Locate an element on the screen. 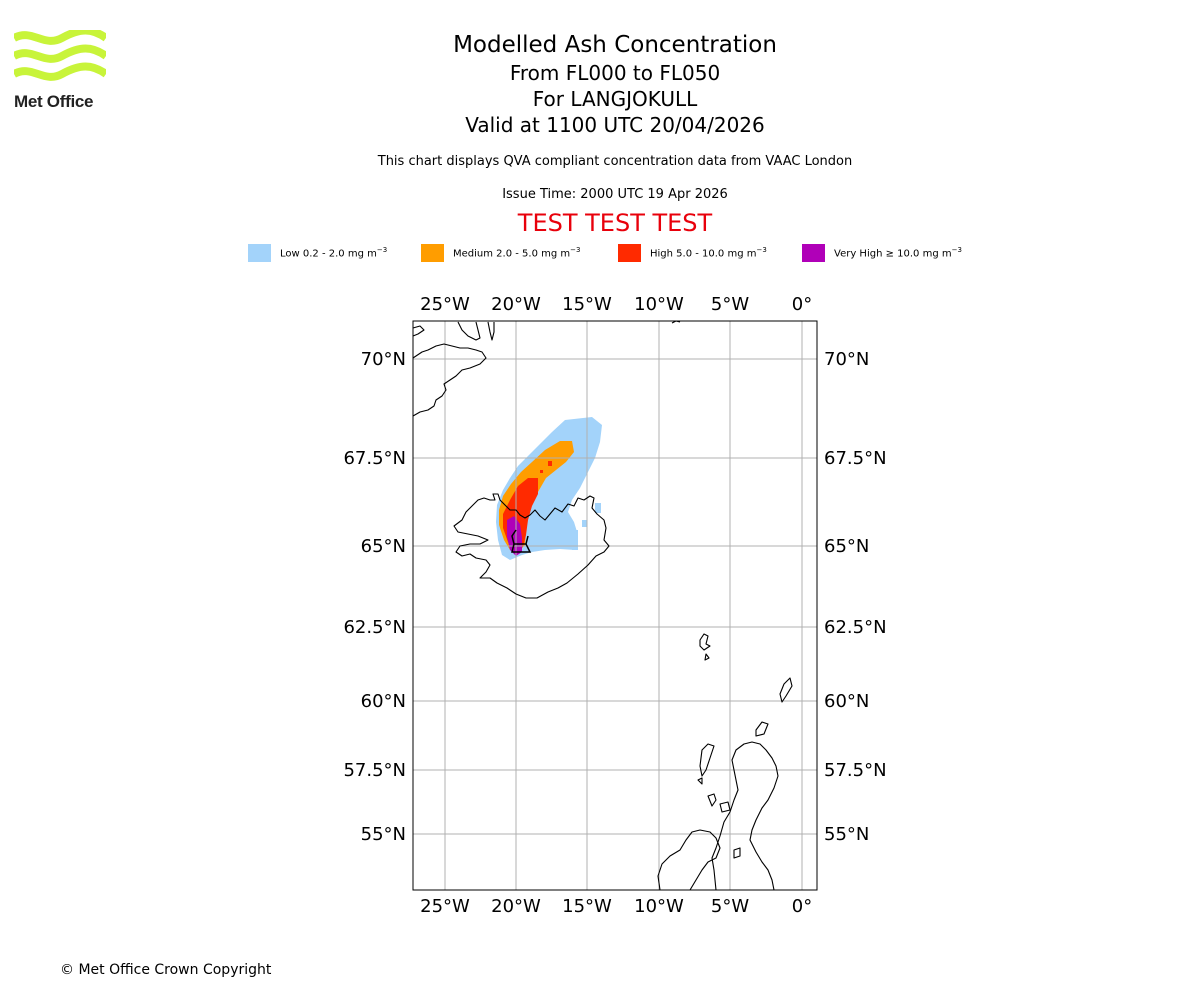 The height and width of the screenshot is (1000, 1200). coast-northern-ireland-ireland is located at coordinates (689, 860).